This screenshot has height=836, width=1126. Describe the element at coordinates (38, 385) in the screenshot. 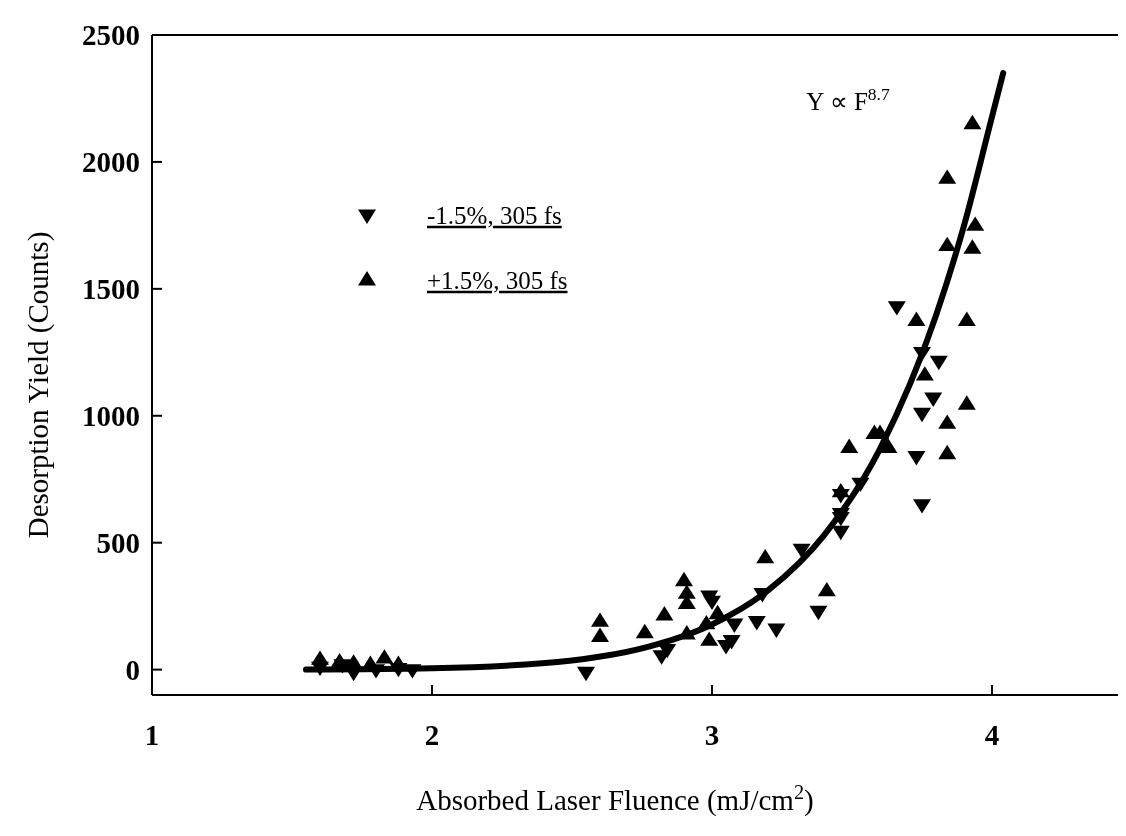

I see `y-axis-title: Desorption Yield (Counts)` at that location.